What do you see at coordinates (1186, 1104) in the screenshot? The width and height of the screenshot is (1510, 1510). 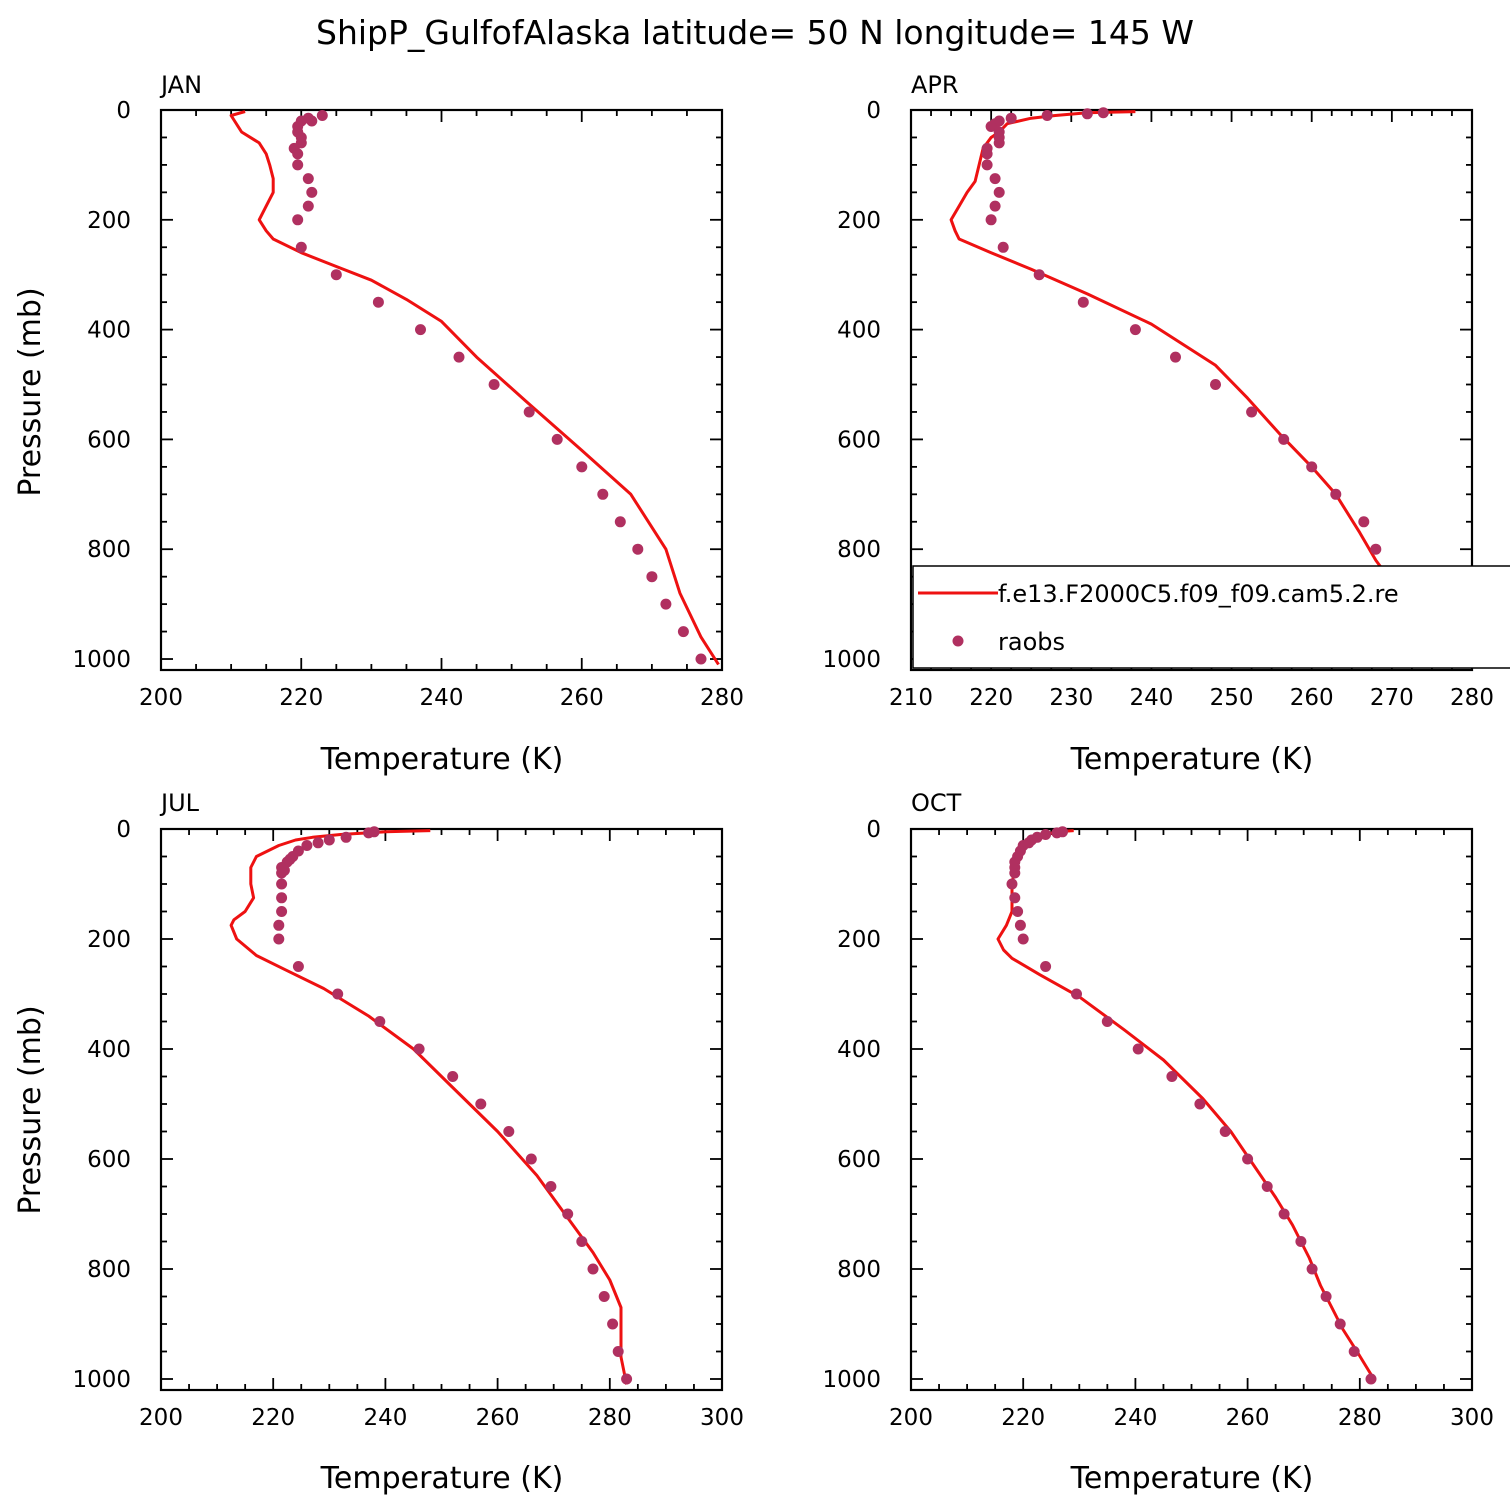 I see `model-line-oct` at bounding box center [1186, 1104].